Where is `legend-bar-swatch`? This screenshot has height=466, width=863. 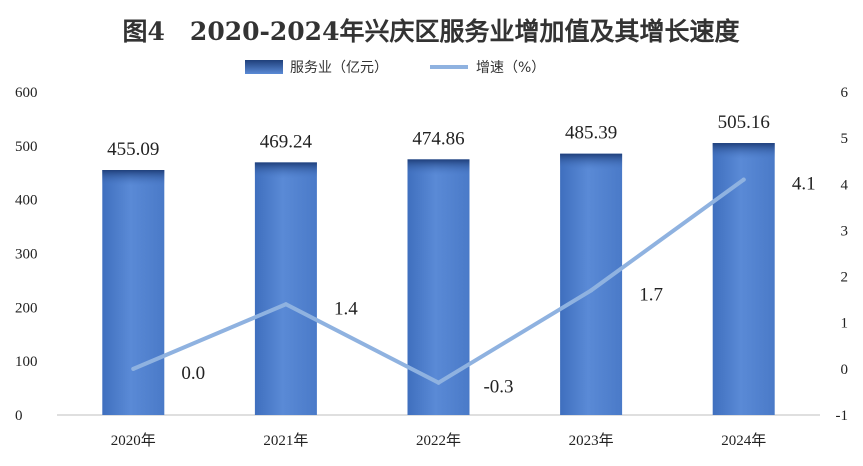 legend-bar-swatch is located at coordinates (264, 67).